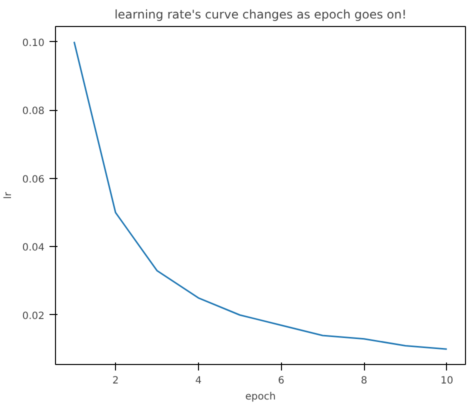  What do you see at coordinates (447, 381) in the screenshot?
I see `x-tick-label: 10` at bounding box center [447, 381].